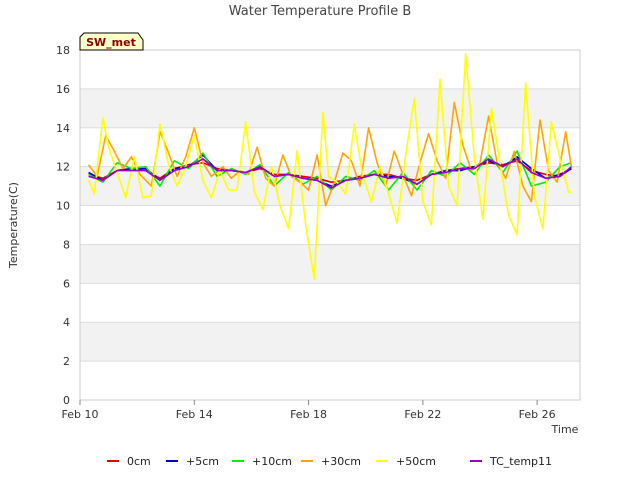  I want to click on x-tick-label: Feb 22, so click(422, 414).